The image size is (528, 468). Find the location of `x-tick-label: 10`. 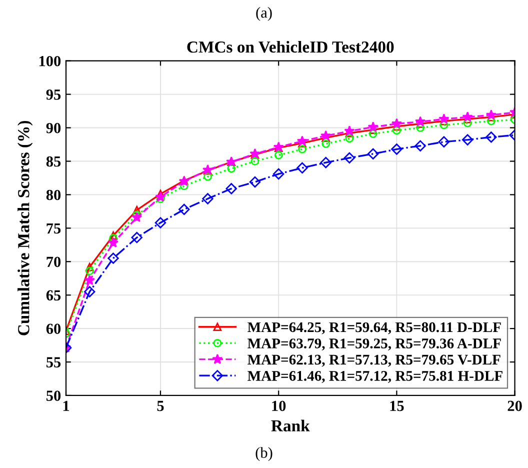

x-tick-label: 10 is located at coordinates (279, 406).